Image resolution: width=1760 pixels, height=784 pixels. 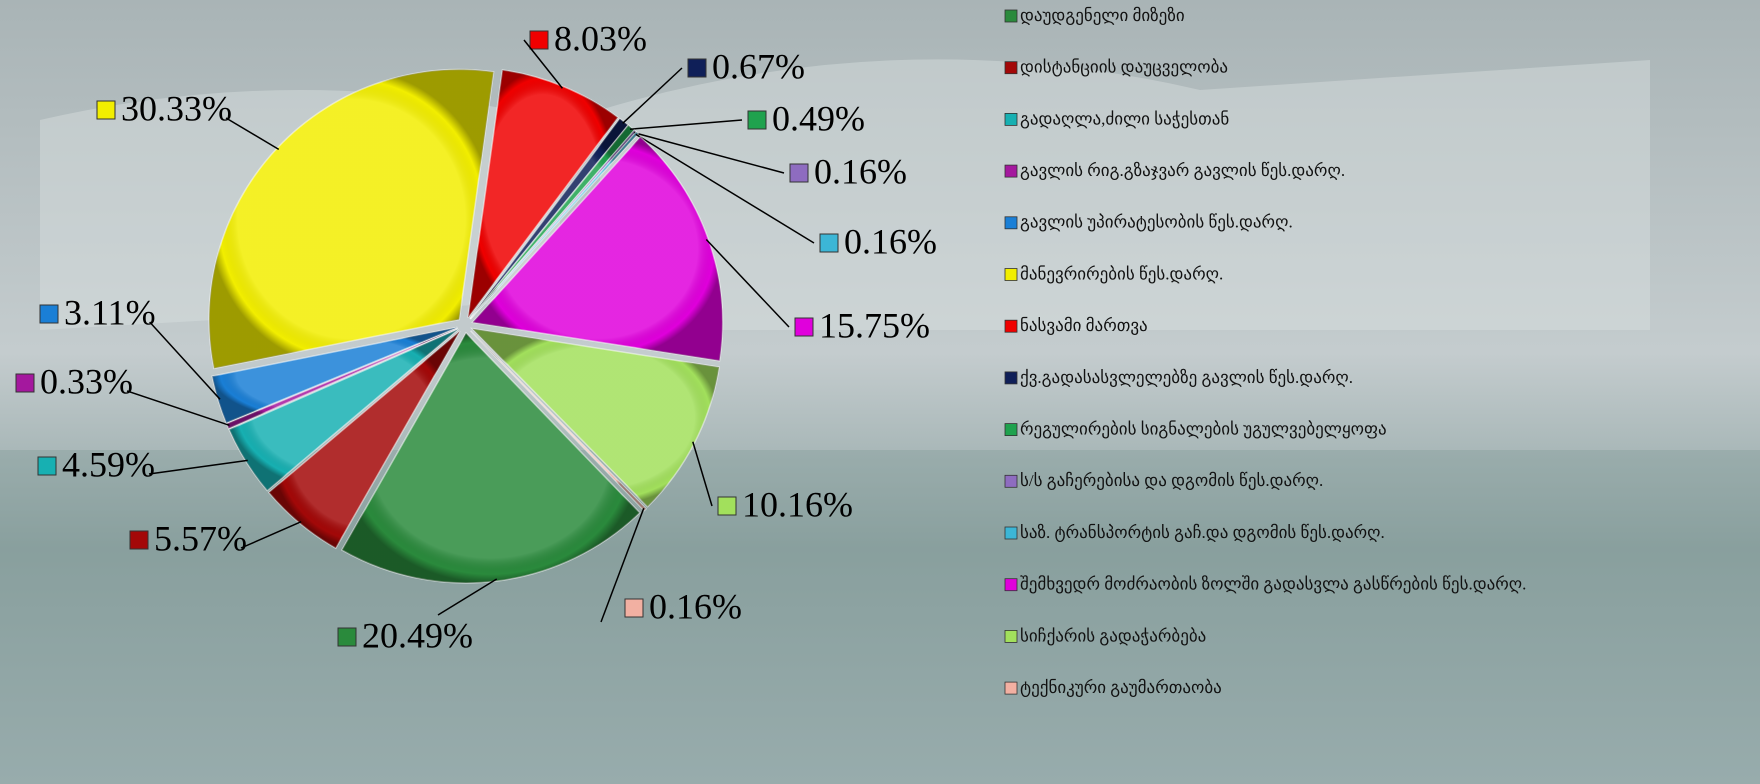 What do you see at coordinates (1202, 533) in the screenshot?
I see `legend-label: საზ. ტრანსპორტის გაჩ.და დგომის წეს.დარღ.` at bounding box center [1202, 533].